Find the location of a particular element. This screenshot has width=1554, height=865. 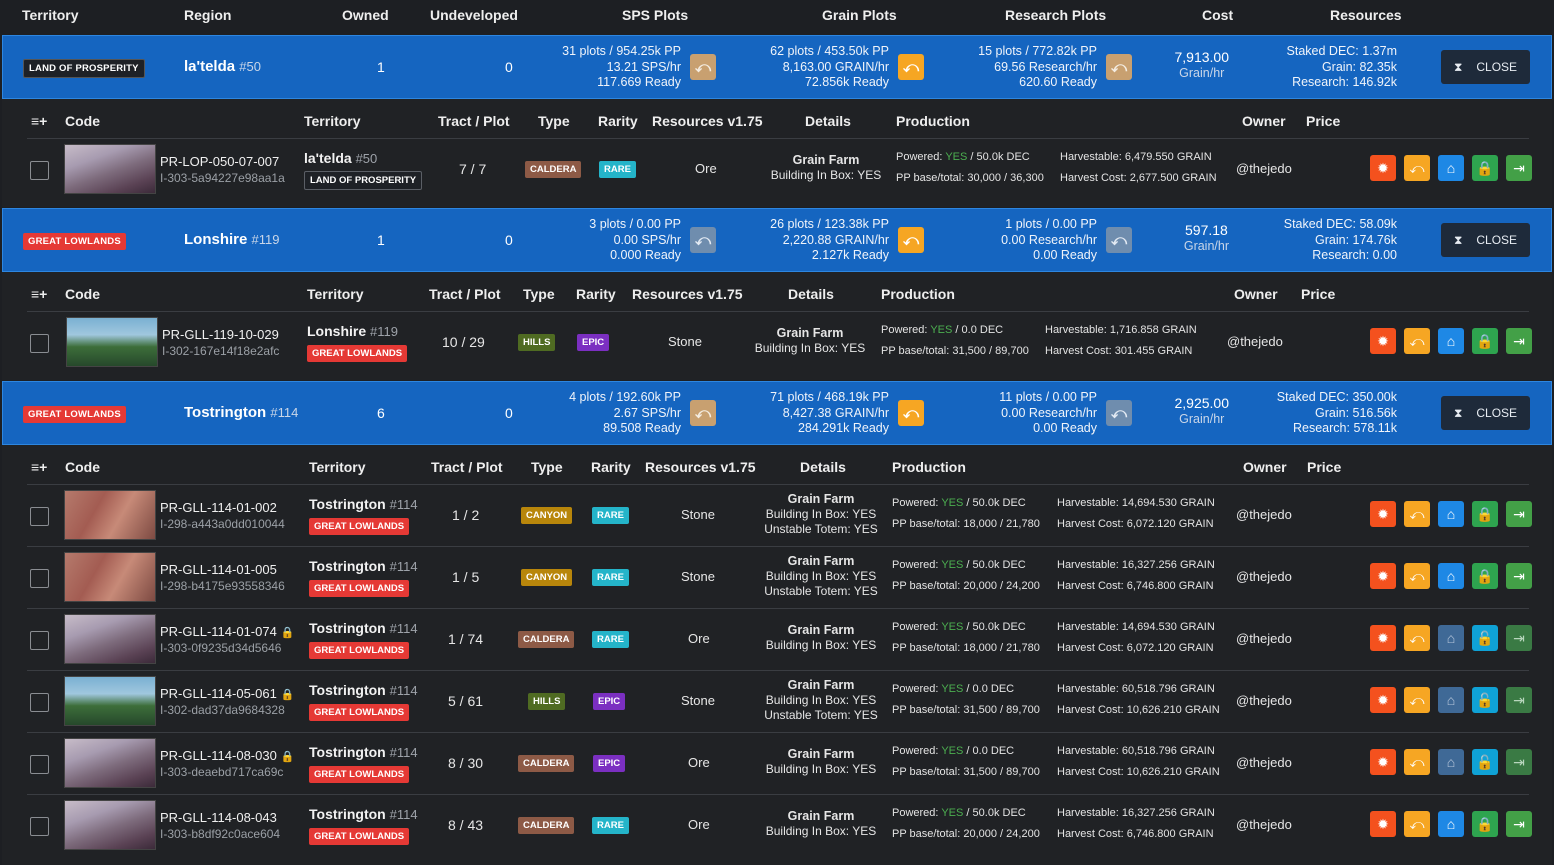

region-name: Tostrington #114 is located at coordinates (241, 412).